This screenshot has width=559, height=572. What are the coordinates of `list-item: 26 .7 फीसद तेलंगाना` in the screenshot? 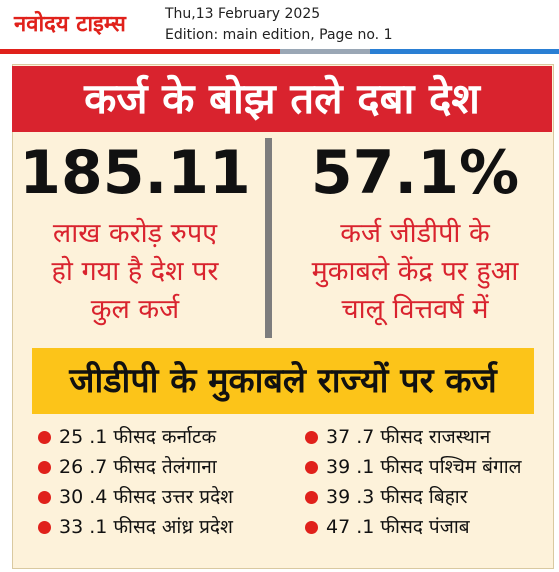 It's located at (135, 467).